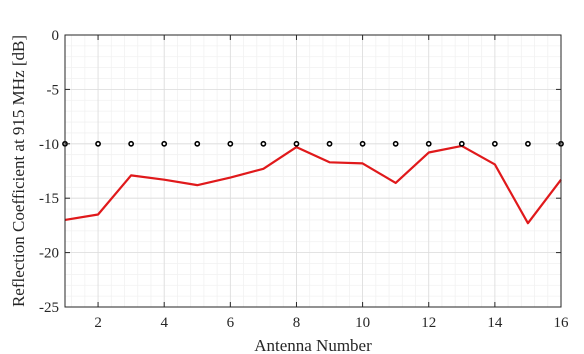  Describe the element at coordinates (49, 199) in the screenshot. I see `y-tick-label: -15` at that location.